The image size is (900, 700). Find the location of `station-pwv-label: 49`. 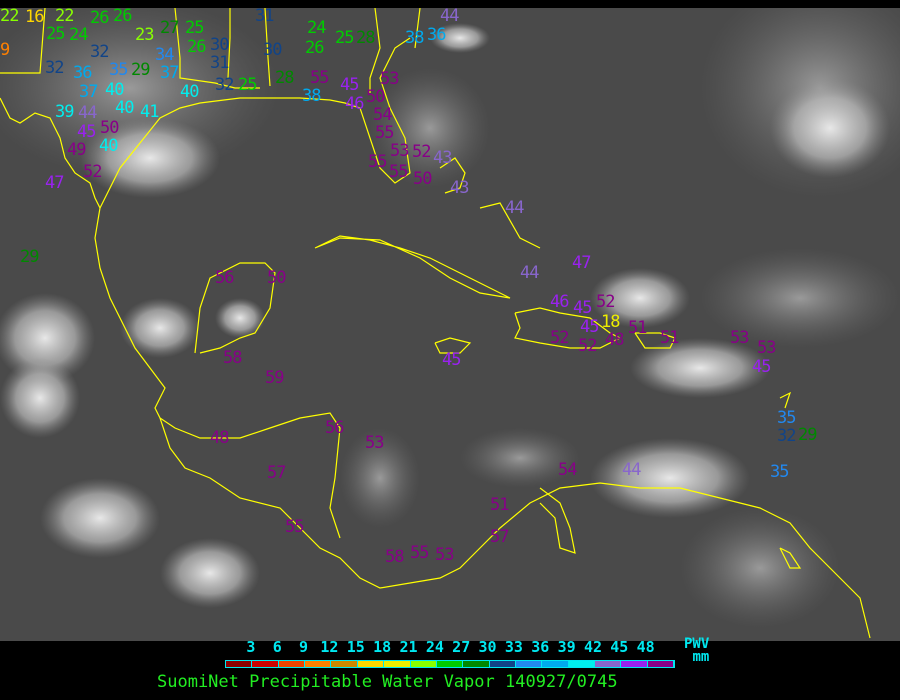

station-pwv-label: 49 is located at coordinates (77, 150).